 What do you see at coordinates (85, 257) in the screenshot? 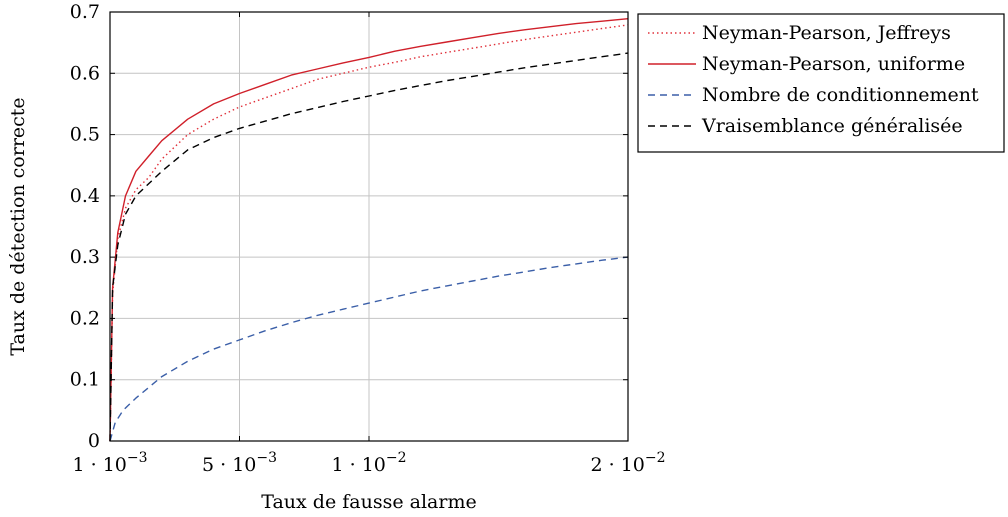
I see `y-tick-label: 0.3` at bounding box center [85, 257].